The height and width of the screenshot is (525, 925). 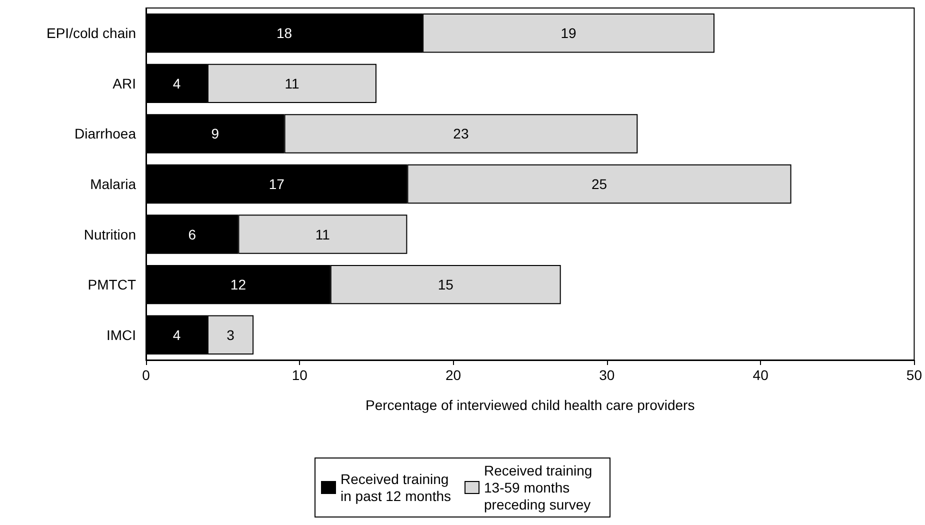 What do you see at coordinates (540, 487) in the screenshot?
I see `legend-label: Received training 13-59 months preceding survey` at bounding box center [540, 487].